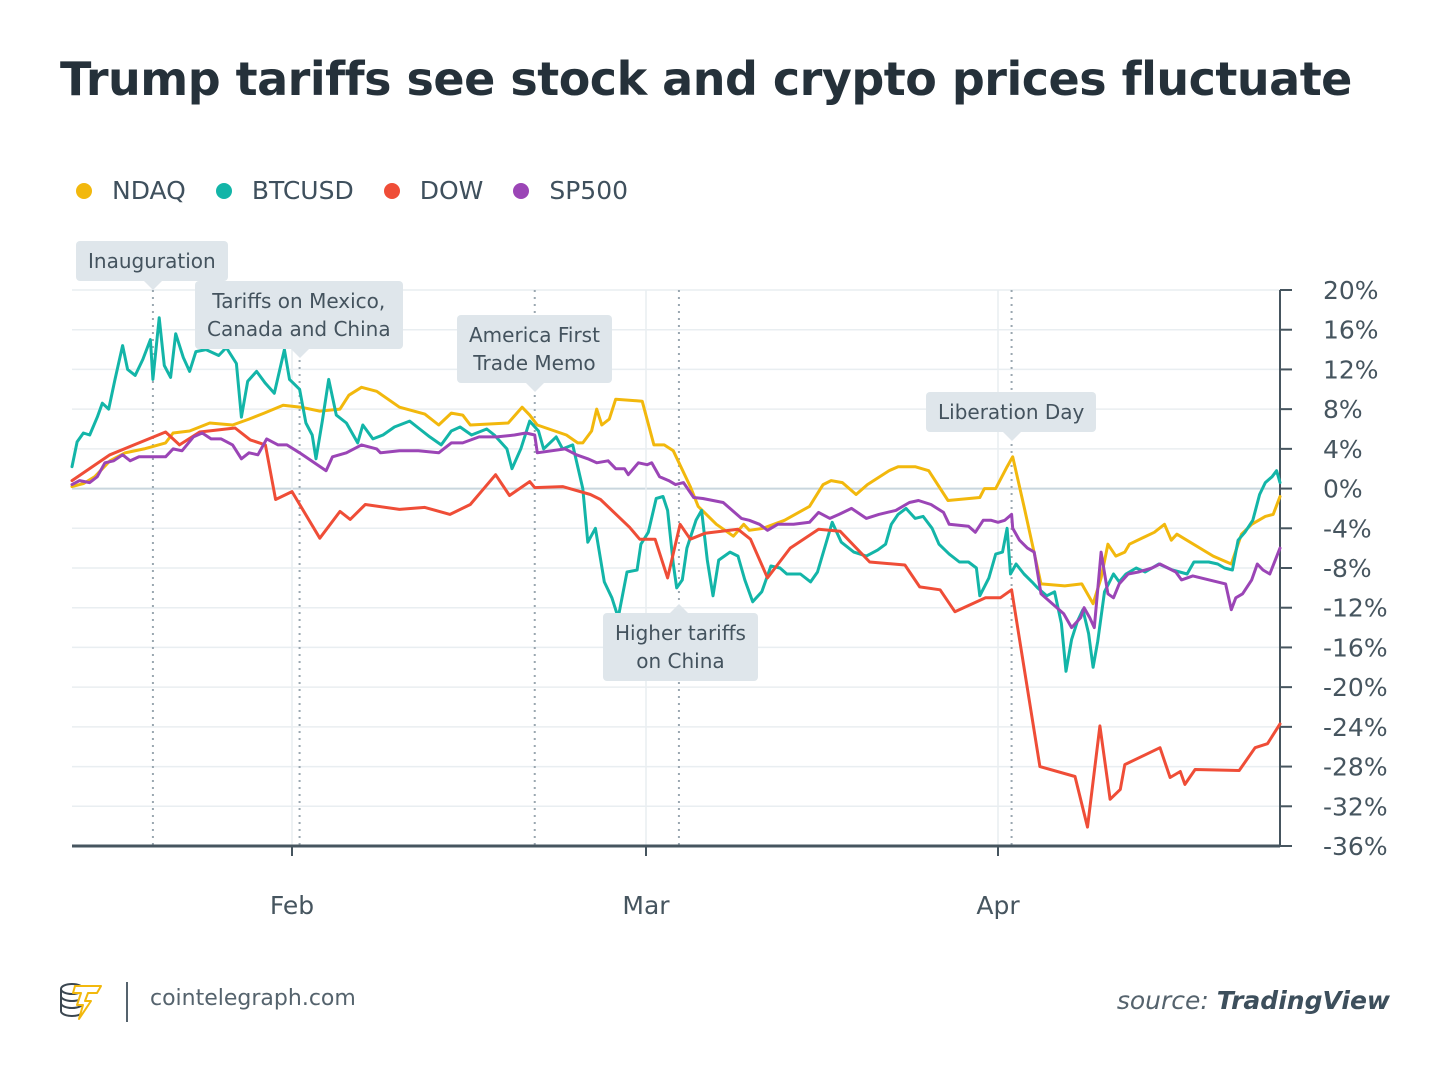 Image resolution: width=1450 pixels, height=1081 pixels. What do you see at coordinates (1351, 290) in the screenshot?
I see `y-tick-label: 20%` at bounding box center [1351, 290].